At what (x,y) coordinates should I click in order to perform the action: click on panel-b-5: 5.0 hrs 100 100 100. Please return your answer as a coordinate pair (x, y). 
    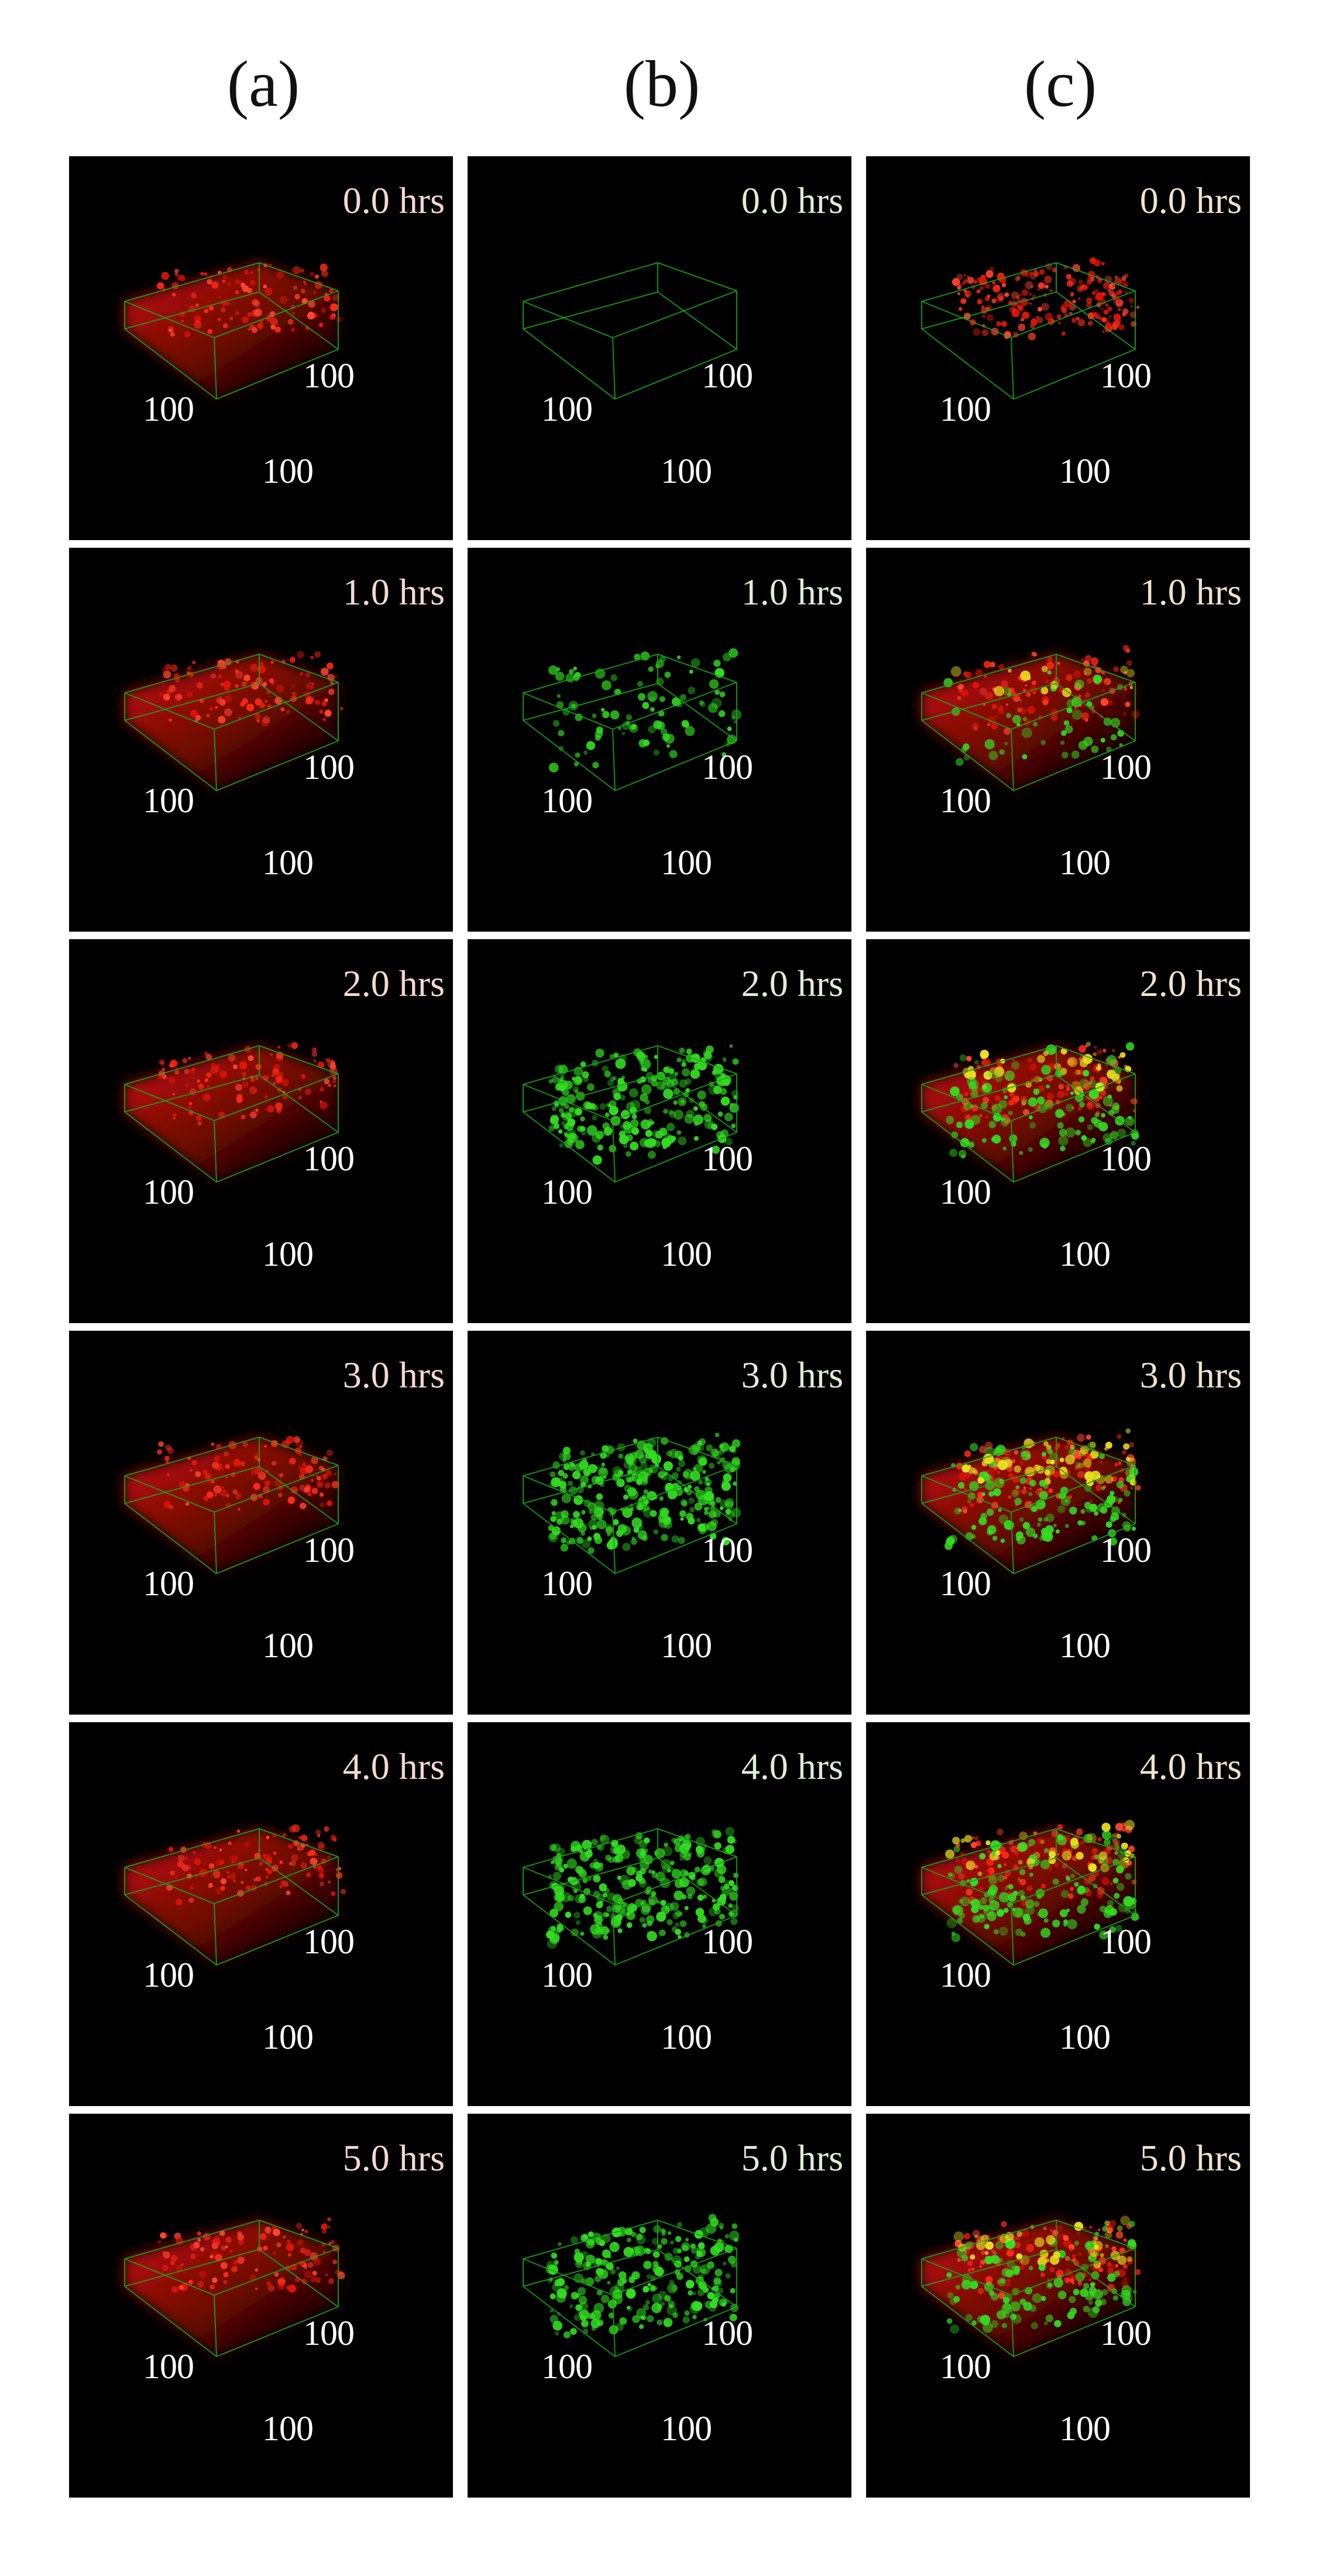
    Looking at the image, I should click on (659, 2306).